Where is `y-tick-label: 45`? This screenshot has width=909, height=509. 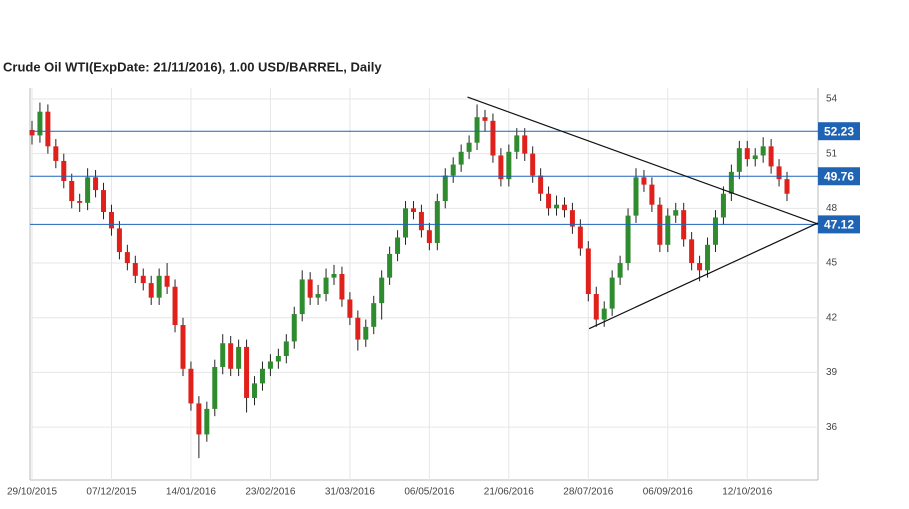
y-tick-label: 45 is located at coordinates (832, 263).